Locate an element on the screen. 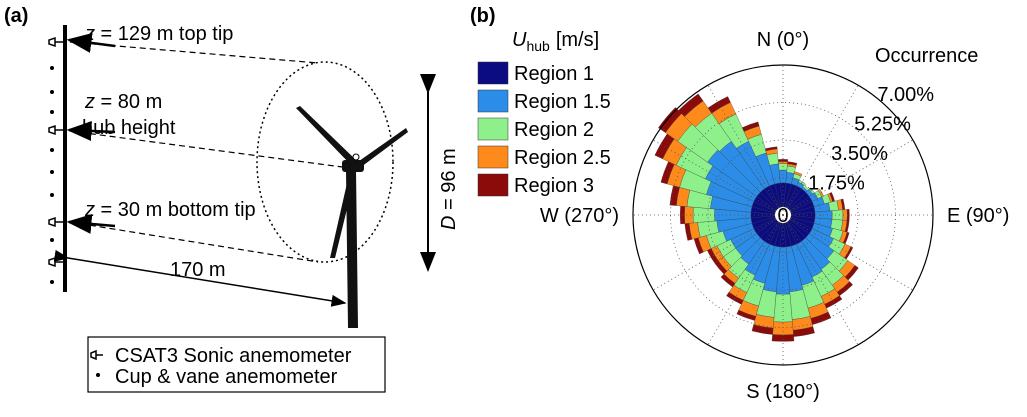 The height and width of the screenshot is (417, 1027). legend-label: Region 1 is located at coordinates (554, 74).